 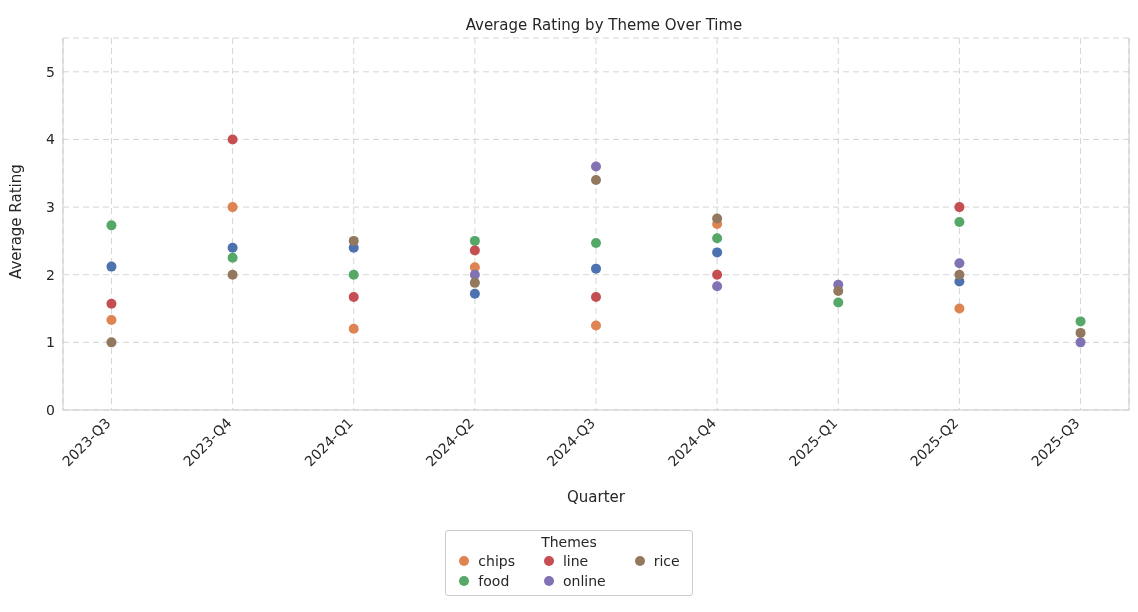 What do you see at coordinates (575, 561) in the screenshot?
I see `legend-label: line` at bounding box center [575, 561].